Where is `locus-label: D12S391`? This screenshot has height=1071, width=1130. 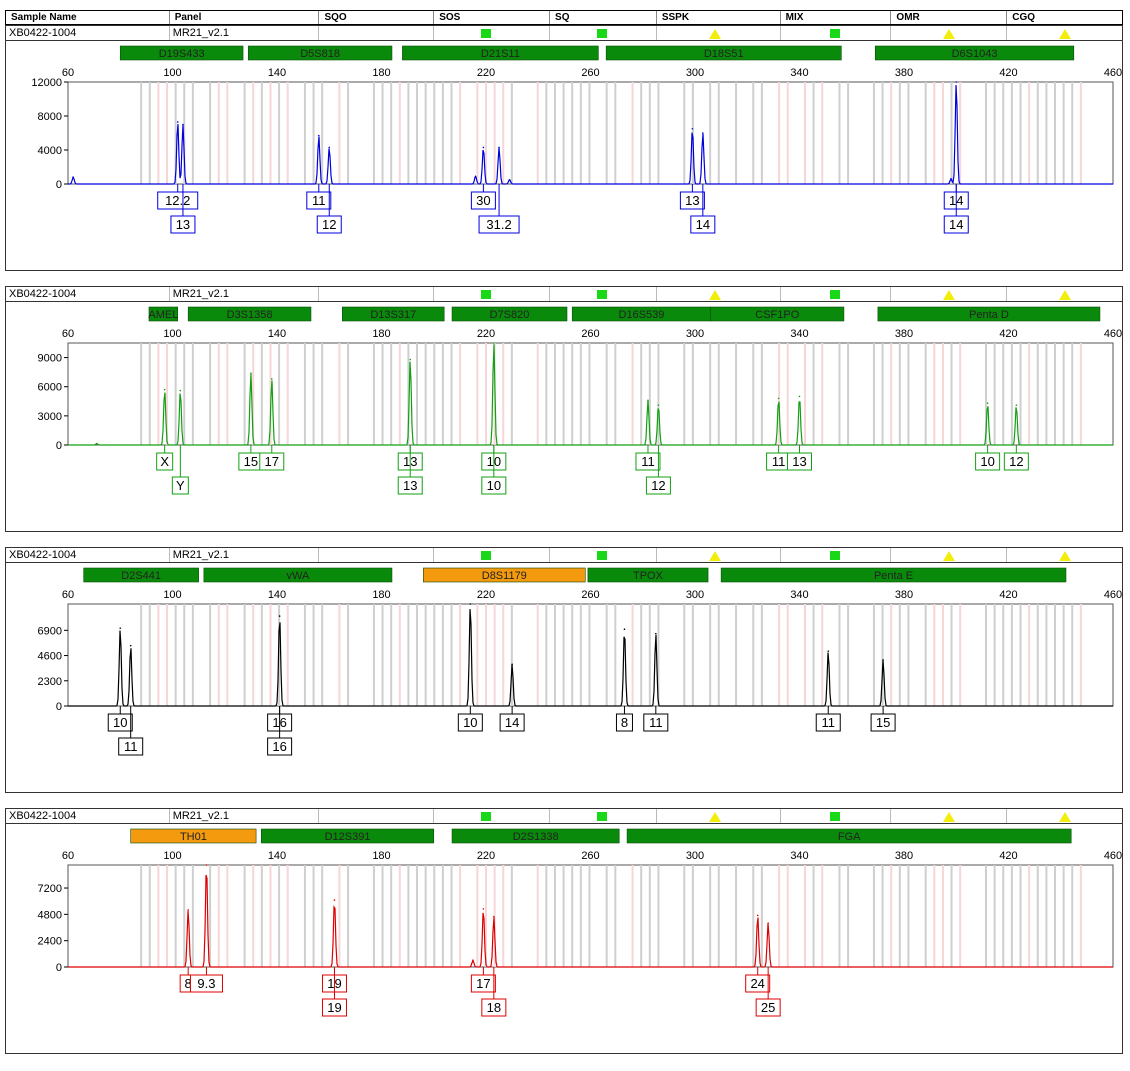
locus-label: D12S391 is located at coordinates (348, 837).